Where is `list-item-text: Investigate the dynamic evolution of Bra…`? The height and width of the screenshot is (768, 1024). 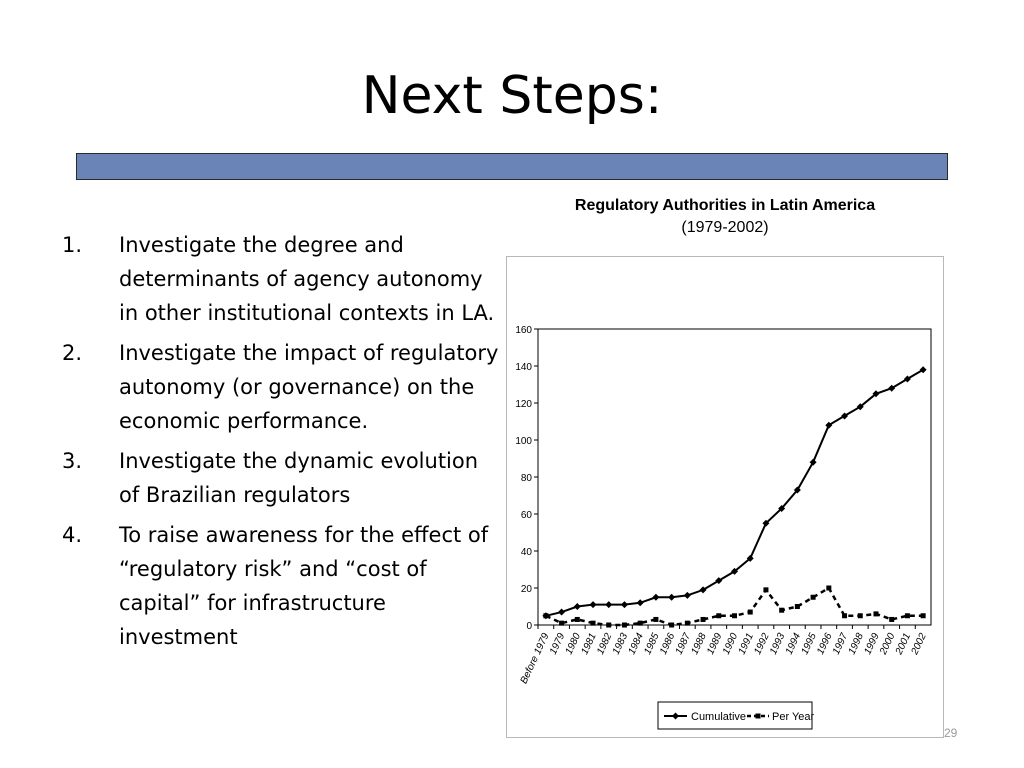 list-item-text: Investigate the dynamic evolution of Bra… is located at coordinates (299, 478).